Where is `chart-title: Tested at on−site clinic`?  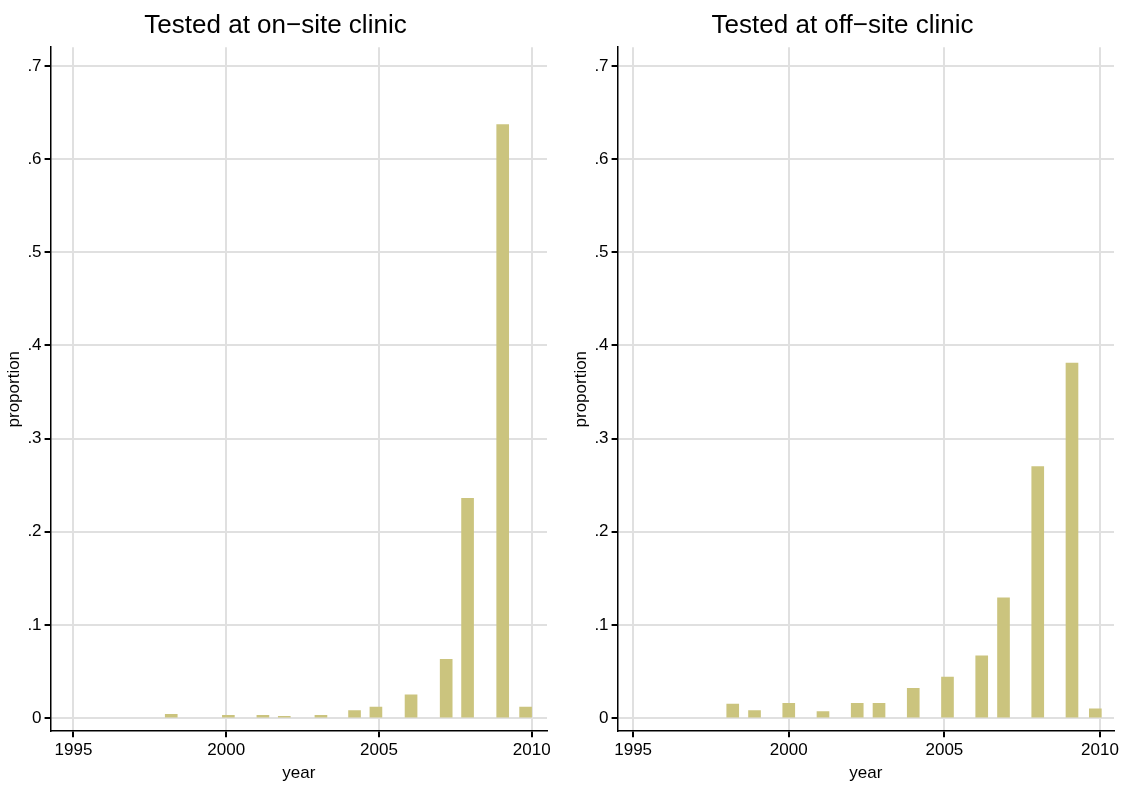 chart-title: Tested at on−site clinic is located at coordinates (275, 23).